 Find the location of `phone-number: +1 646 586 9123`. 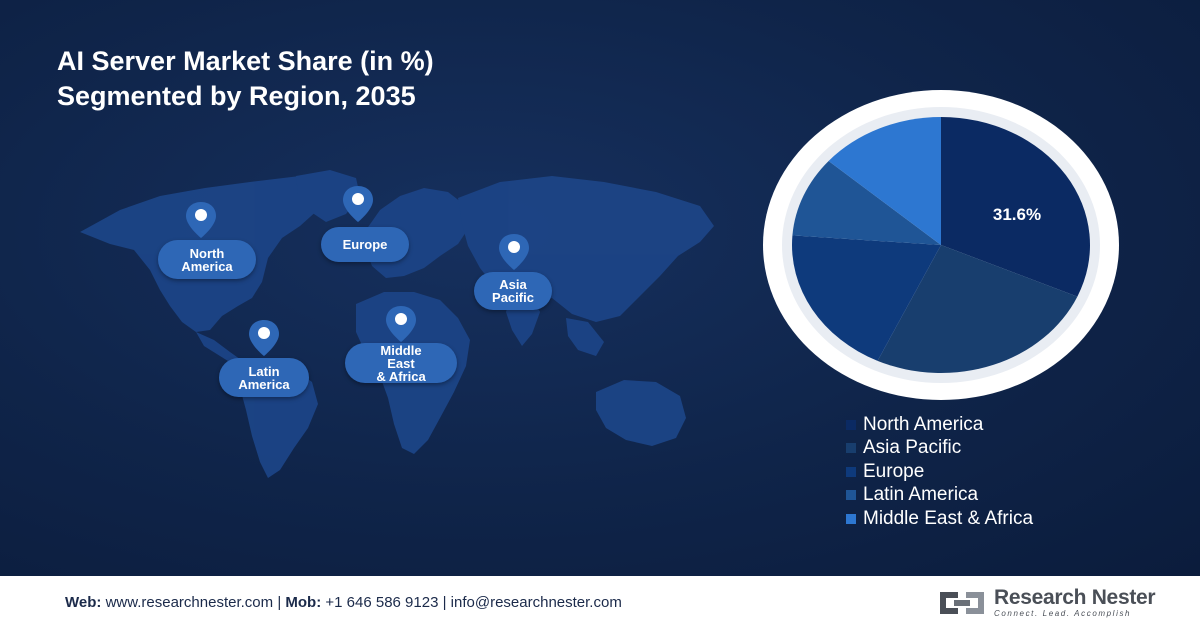

phone-number: +1 646 586 9123 is located at coordinates (382, 602).